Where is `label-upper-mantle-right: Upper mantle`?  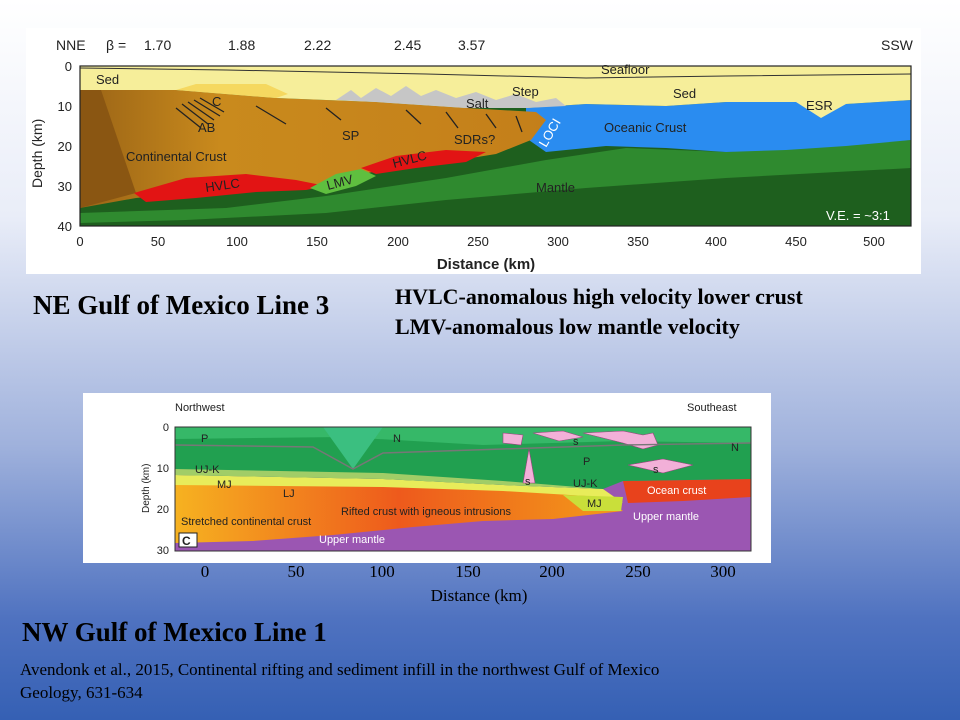 label-upper-mantle-right: Upper mantle is located at coordinates (666, 517).